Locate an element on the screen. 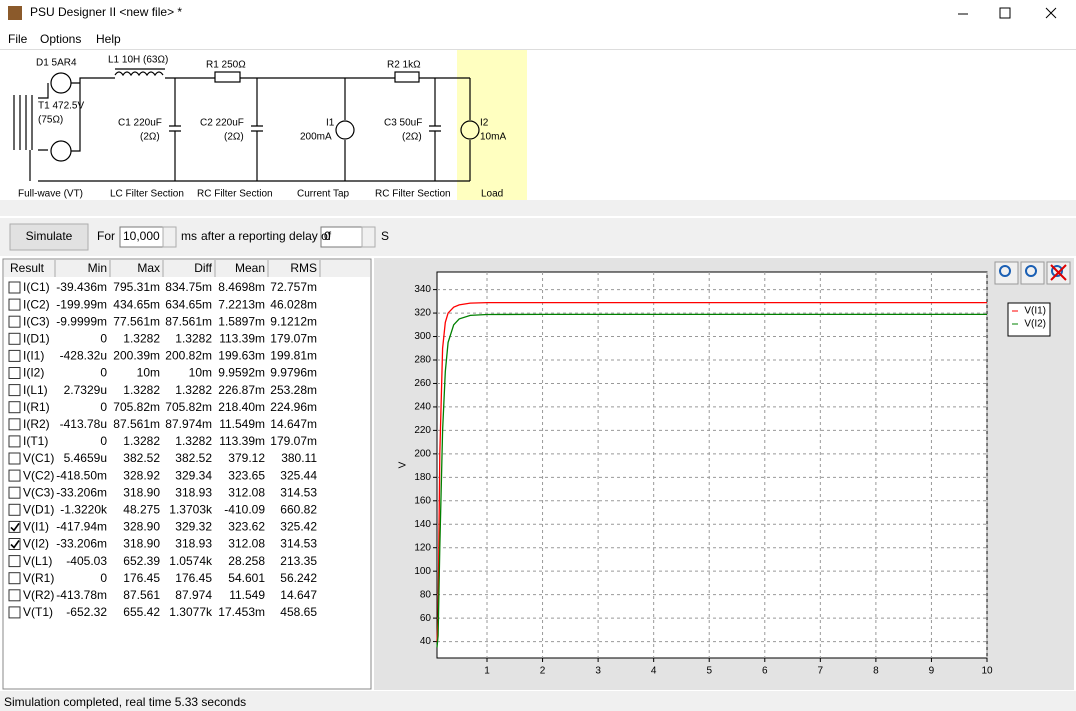 The image size is (1076, 711). result-value: 323.62 is located at coordinates (246, 527).